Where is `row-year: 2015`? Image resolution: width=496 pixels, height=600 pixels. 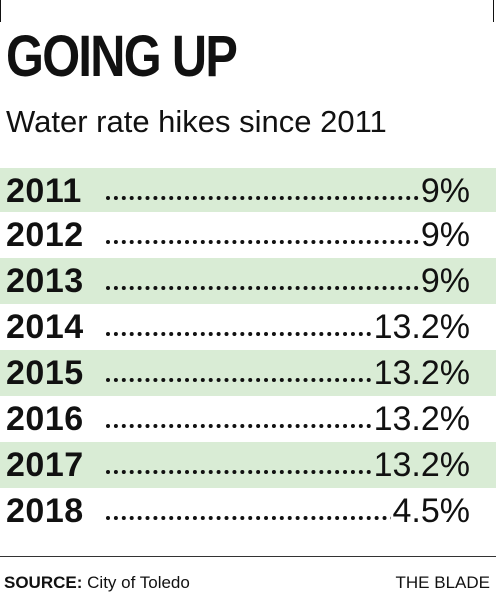 row-year: 2015 is located at coordinates (45, 373).